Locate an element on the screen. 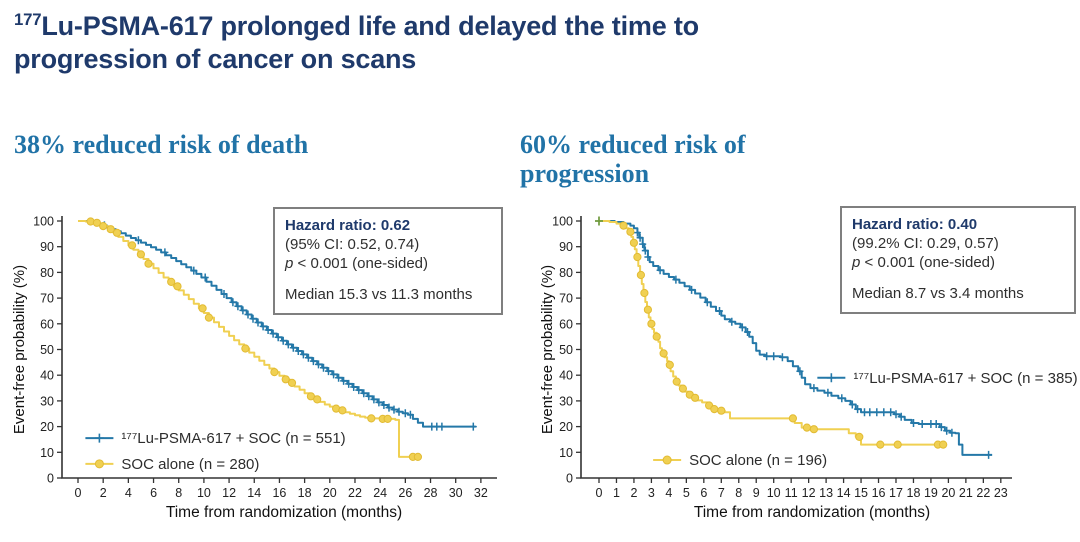  y-tick-label: 100 is located at coordinates (43, 222).